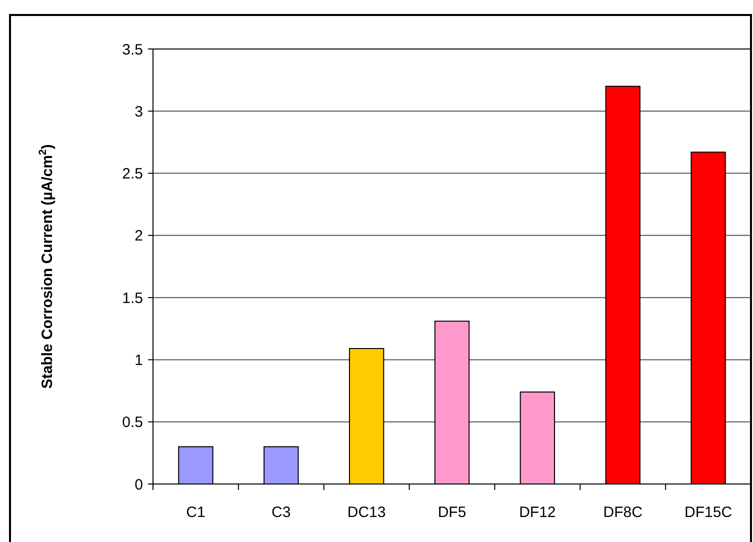  What do you see at coordinates (132, 174) in the screenshot?
I see `y-tick-label: 2.5` at bounding box center [132, 174].